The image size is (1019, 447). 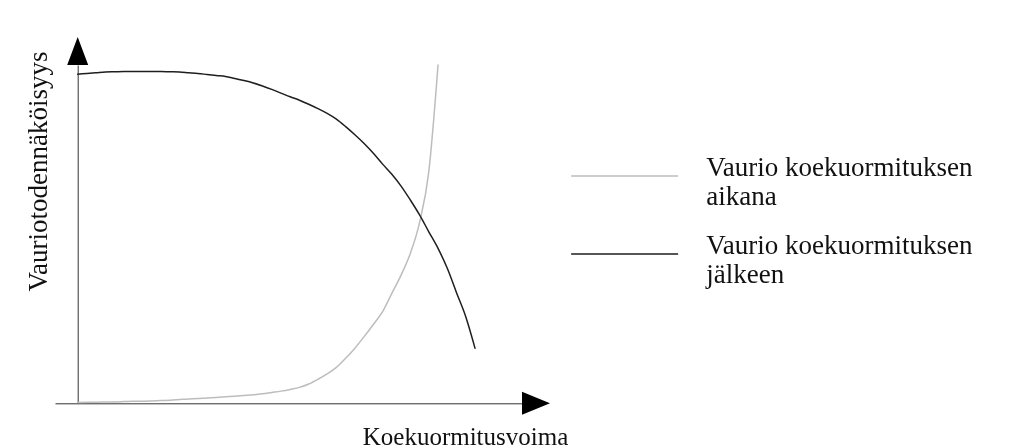 I want to click on legend-label: Vaurio koekuormituksen jälkeen, so click(x=839, y=259).